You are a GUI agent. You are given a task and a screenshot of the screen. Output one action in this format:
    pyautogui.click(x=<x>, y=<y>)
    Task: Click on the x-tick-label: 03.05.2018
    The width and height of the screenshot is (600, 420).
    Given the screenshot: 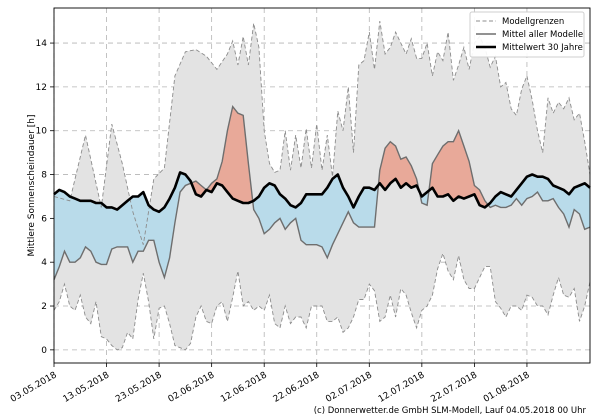 What is the action you would take?
    pyautogui.click(x=34, y=387)
    